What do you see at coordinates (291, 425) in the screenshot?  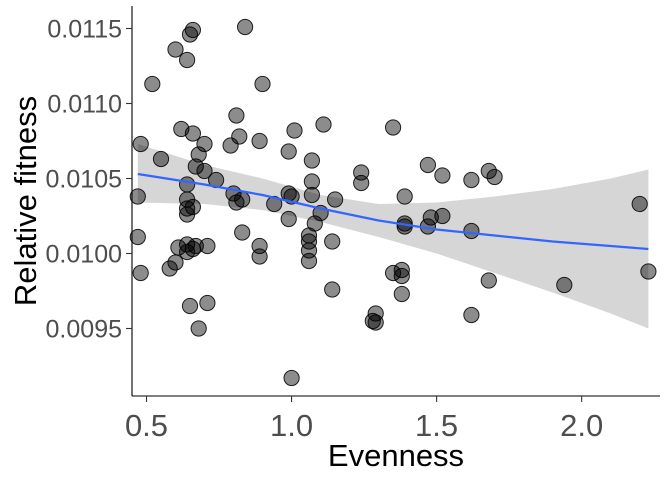 I see `x-tick-label: 1.0` at bounding box center [291, 425].